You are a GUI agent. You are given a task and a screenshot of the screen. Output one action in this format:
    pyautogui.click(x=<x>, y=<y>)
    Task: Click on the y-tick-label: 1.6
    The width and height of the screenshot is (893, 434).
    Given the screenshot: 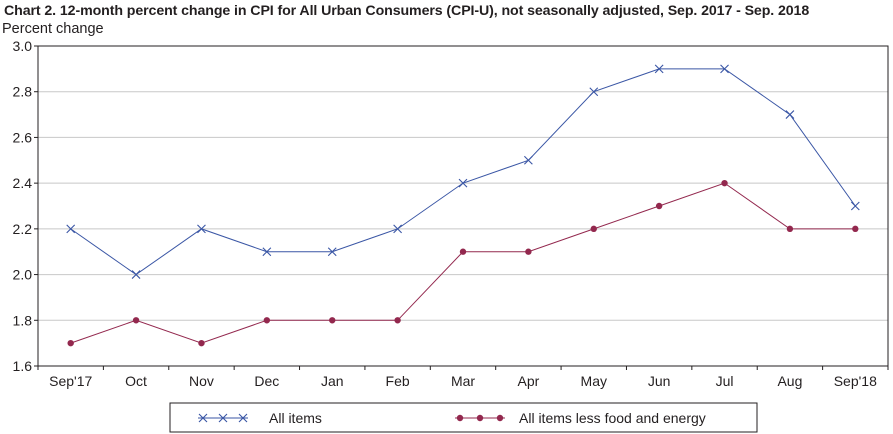 What is the action you would take?
    pyautogui.click(x=23, y=366)
    